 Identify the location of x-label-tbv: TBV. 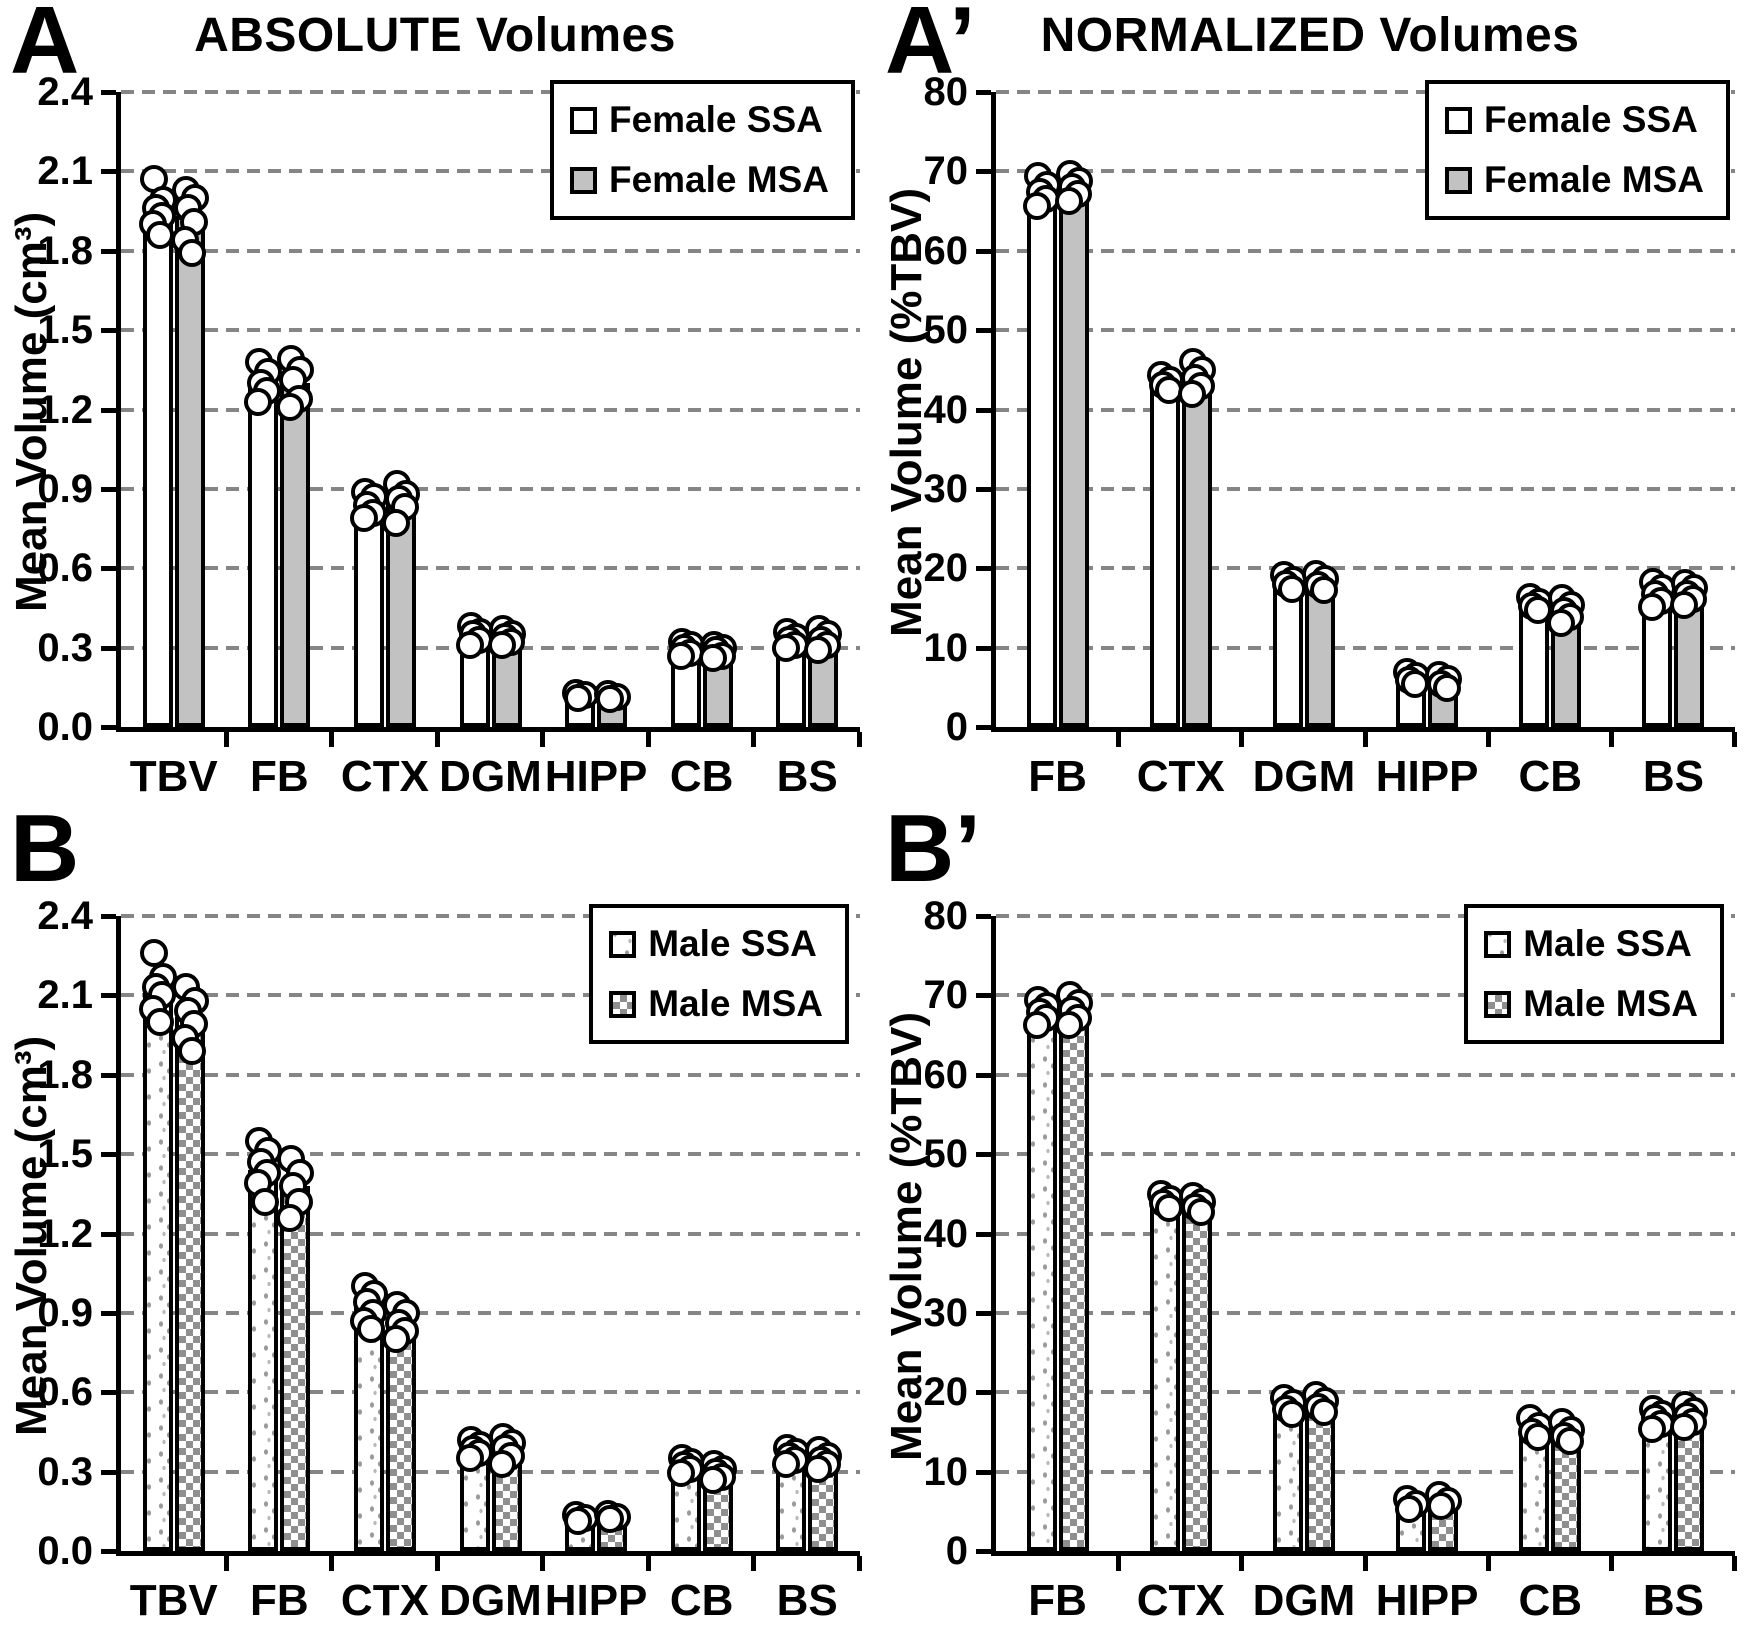
(173, 776).